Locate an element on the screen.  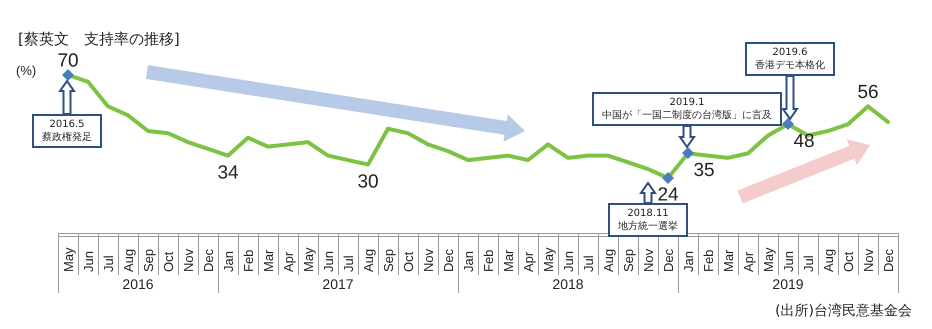
text: 2018.11 地方統一選挙 is located at coordinates (648, 220).